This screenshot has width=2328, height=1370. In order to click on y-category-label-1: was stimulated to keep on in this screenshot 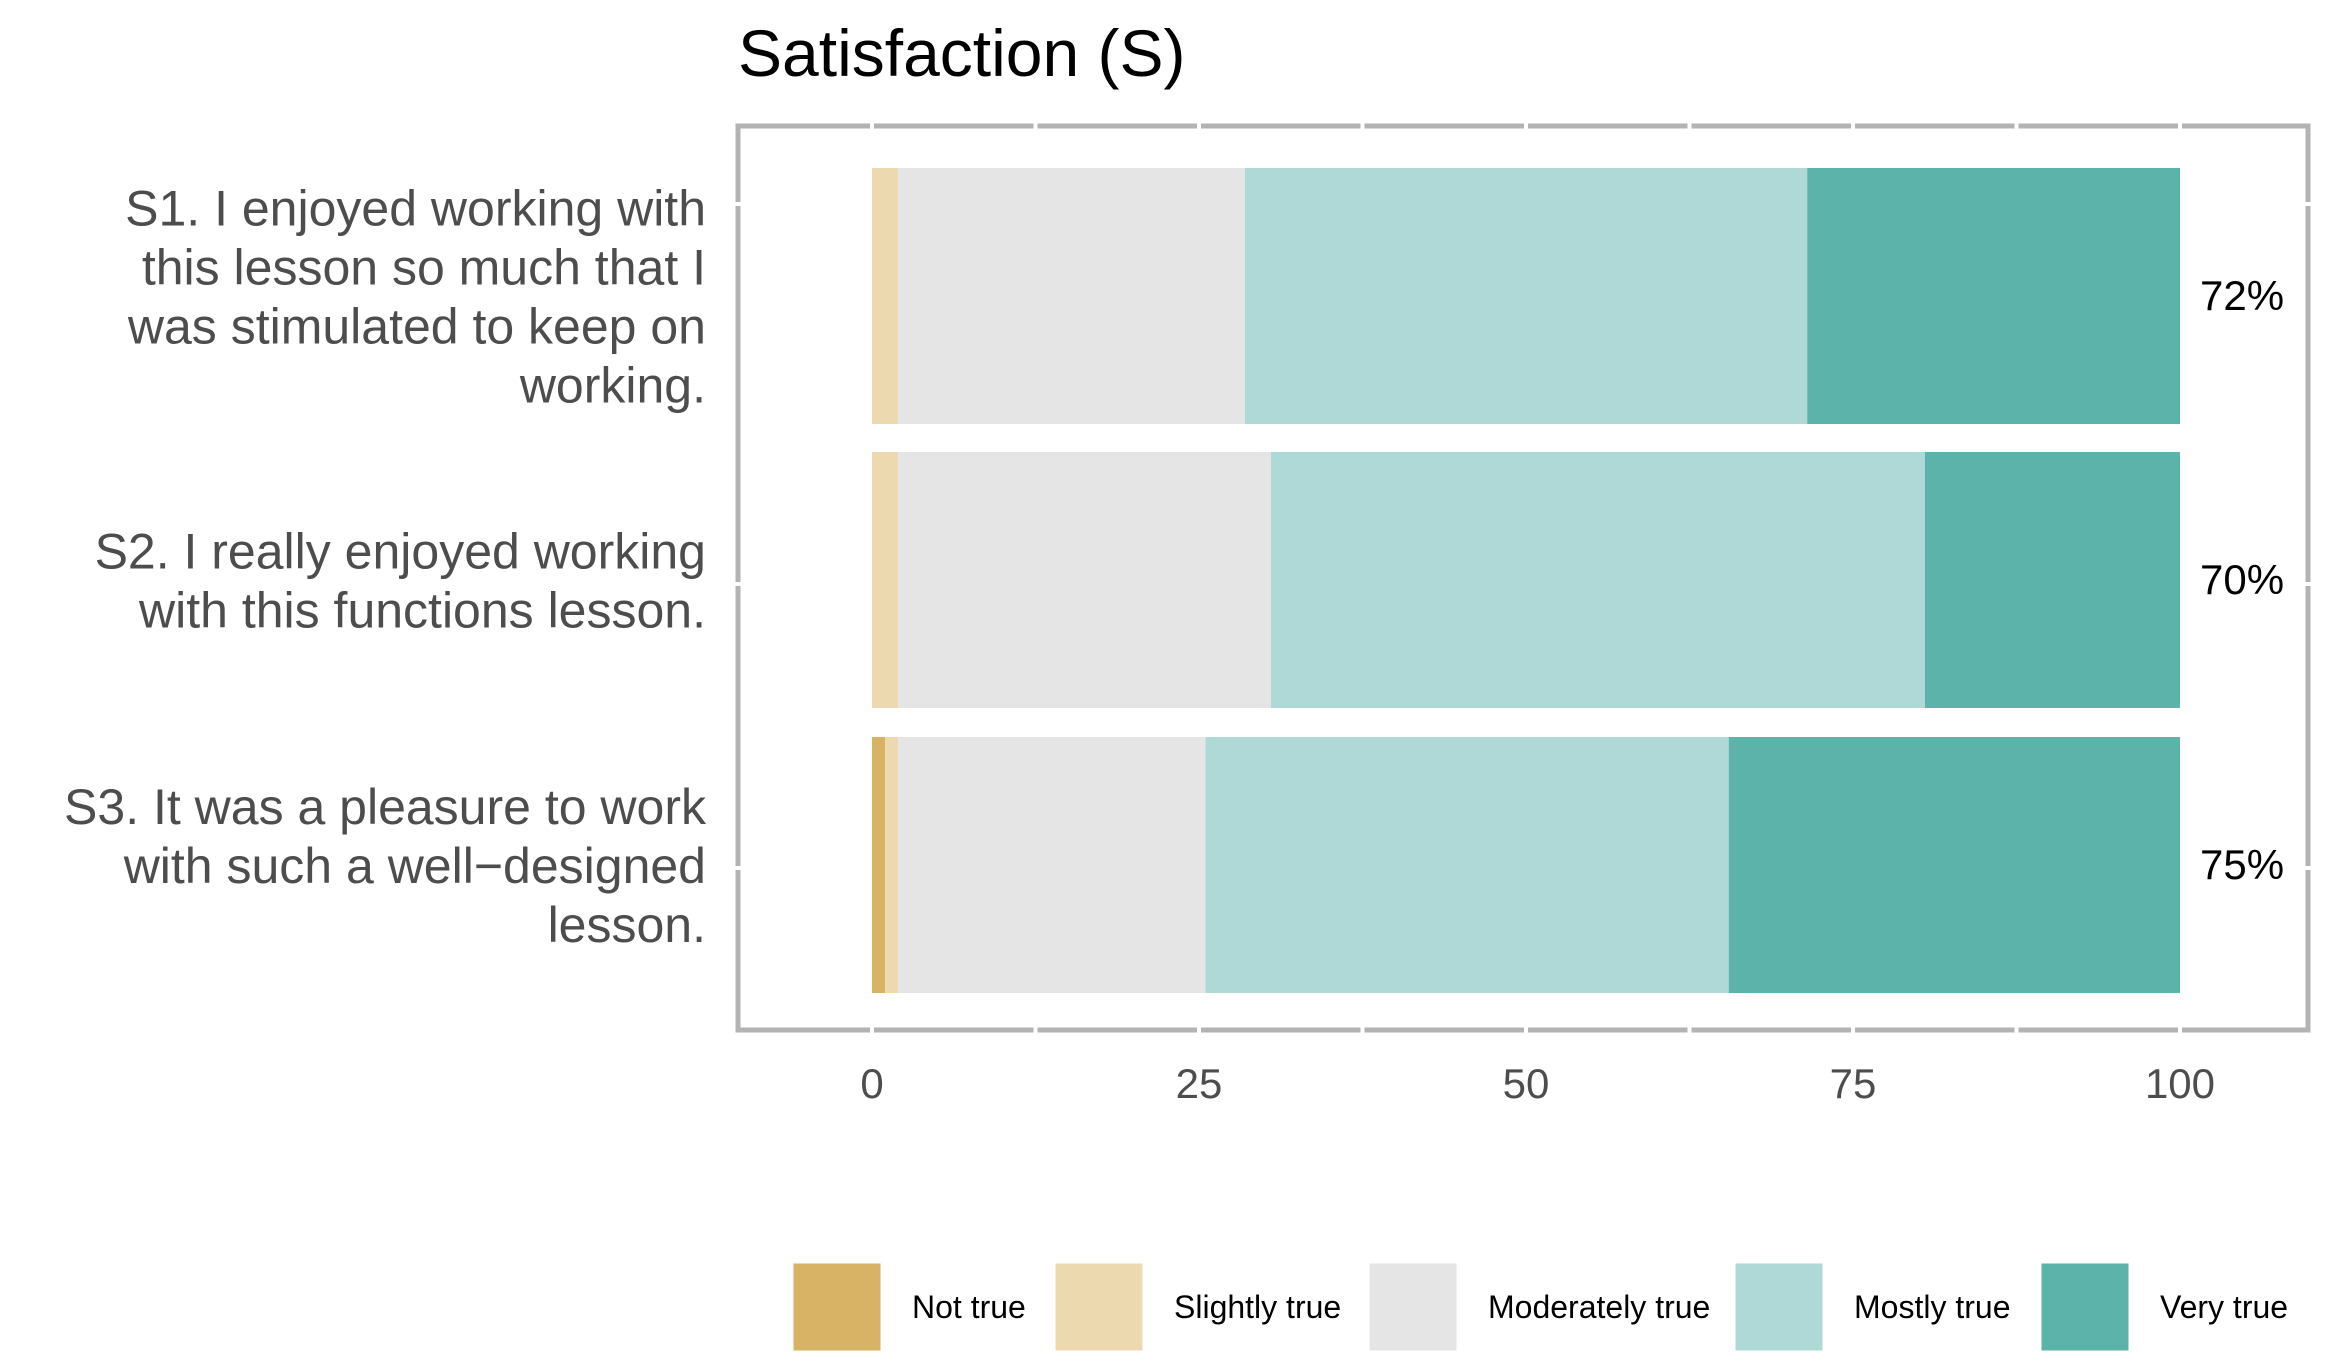, I will do `click(416, 327)`.